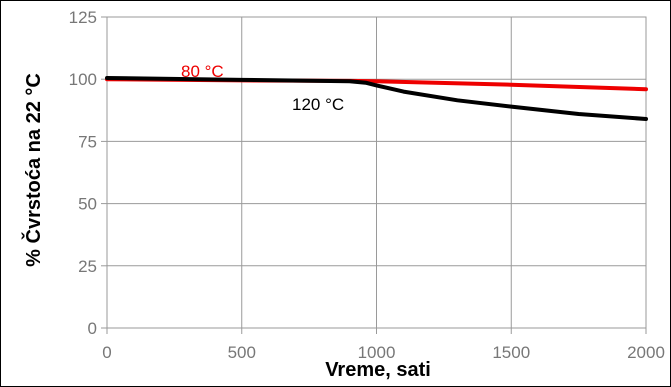  I want to click on x-tick-label: 2000, so click(646, 352).